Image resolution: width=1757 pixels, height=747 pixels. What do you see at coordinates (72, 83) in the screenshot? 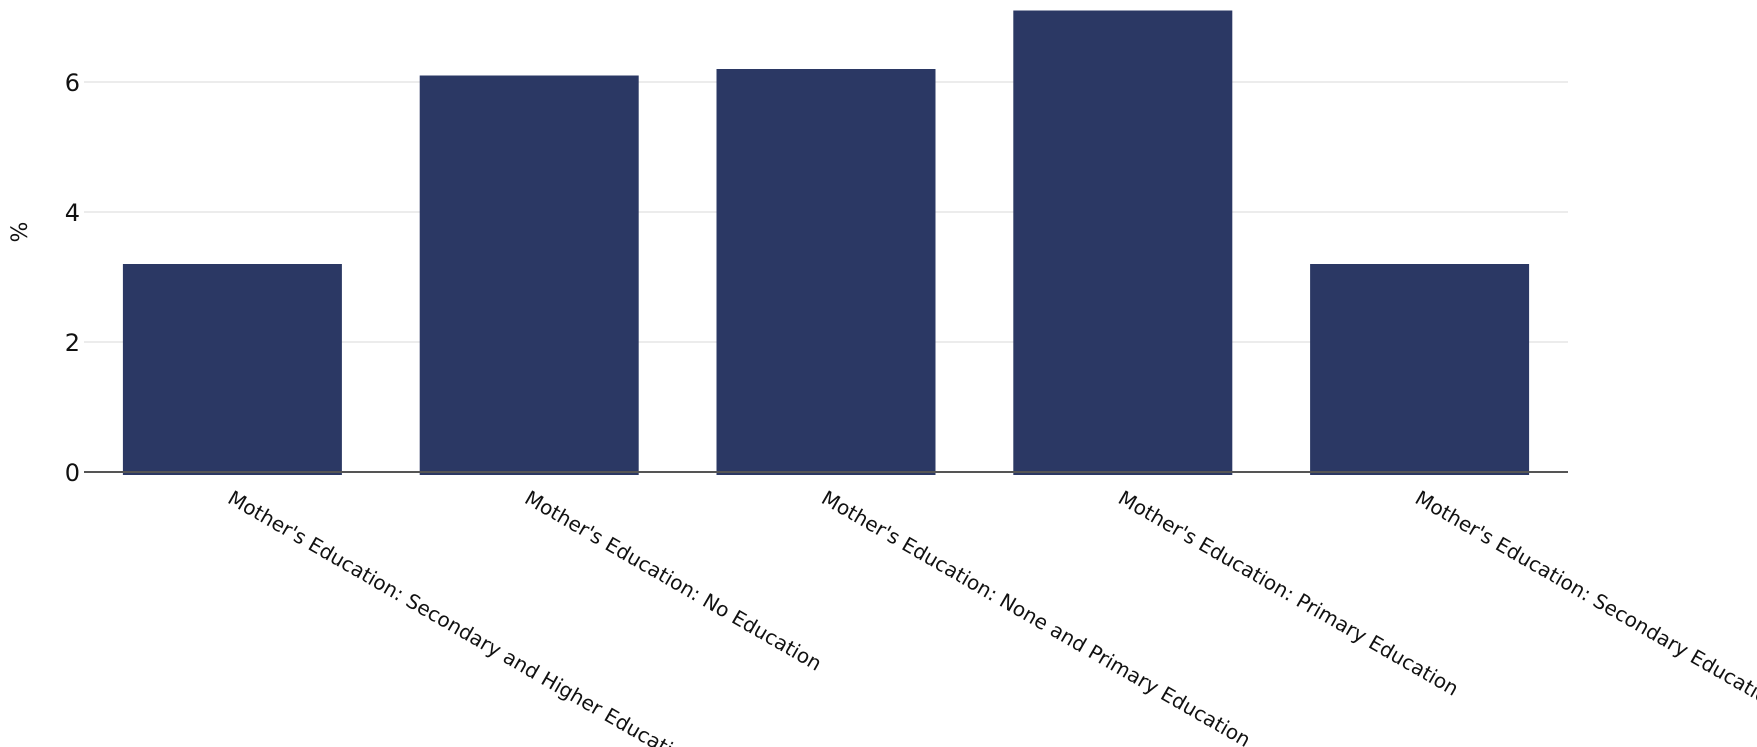
I see `y-tick-label: 6` at bounding box center [72, 83].